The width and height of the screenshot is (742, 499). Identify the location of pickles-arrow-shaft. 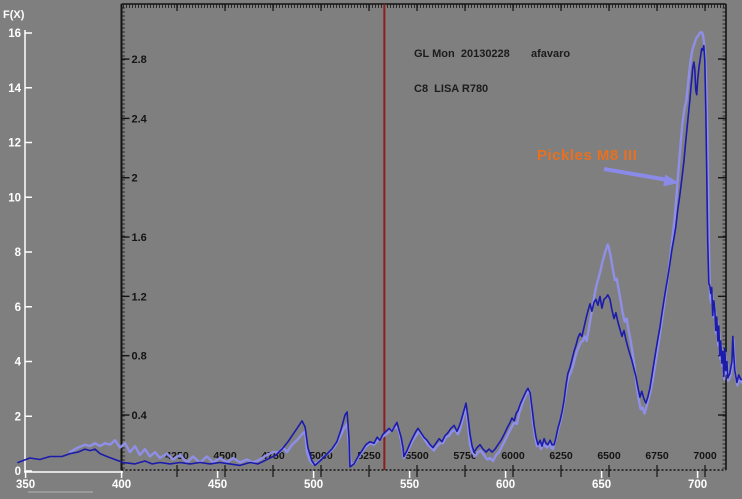
(636, 174).